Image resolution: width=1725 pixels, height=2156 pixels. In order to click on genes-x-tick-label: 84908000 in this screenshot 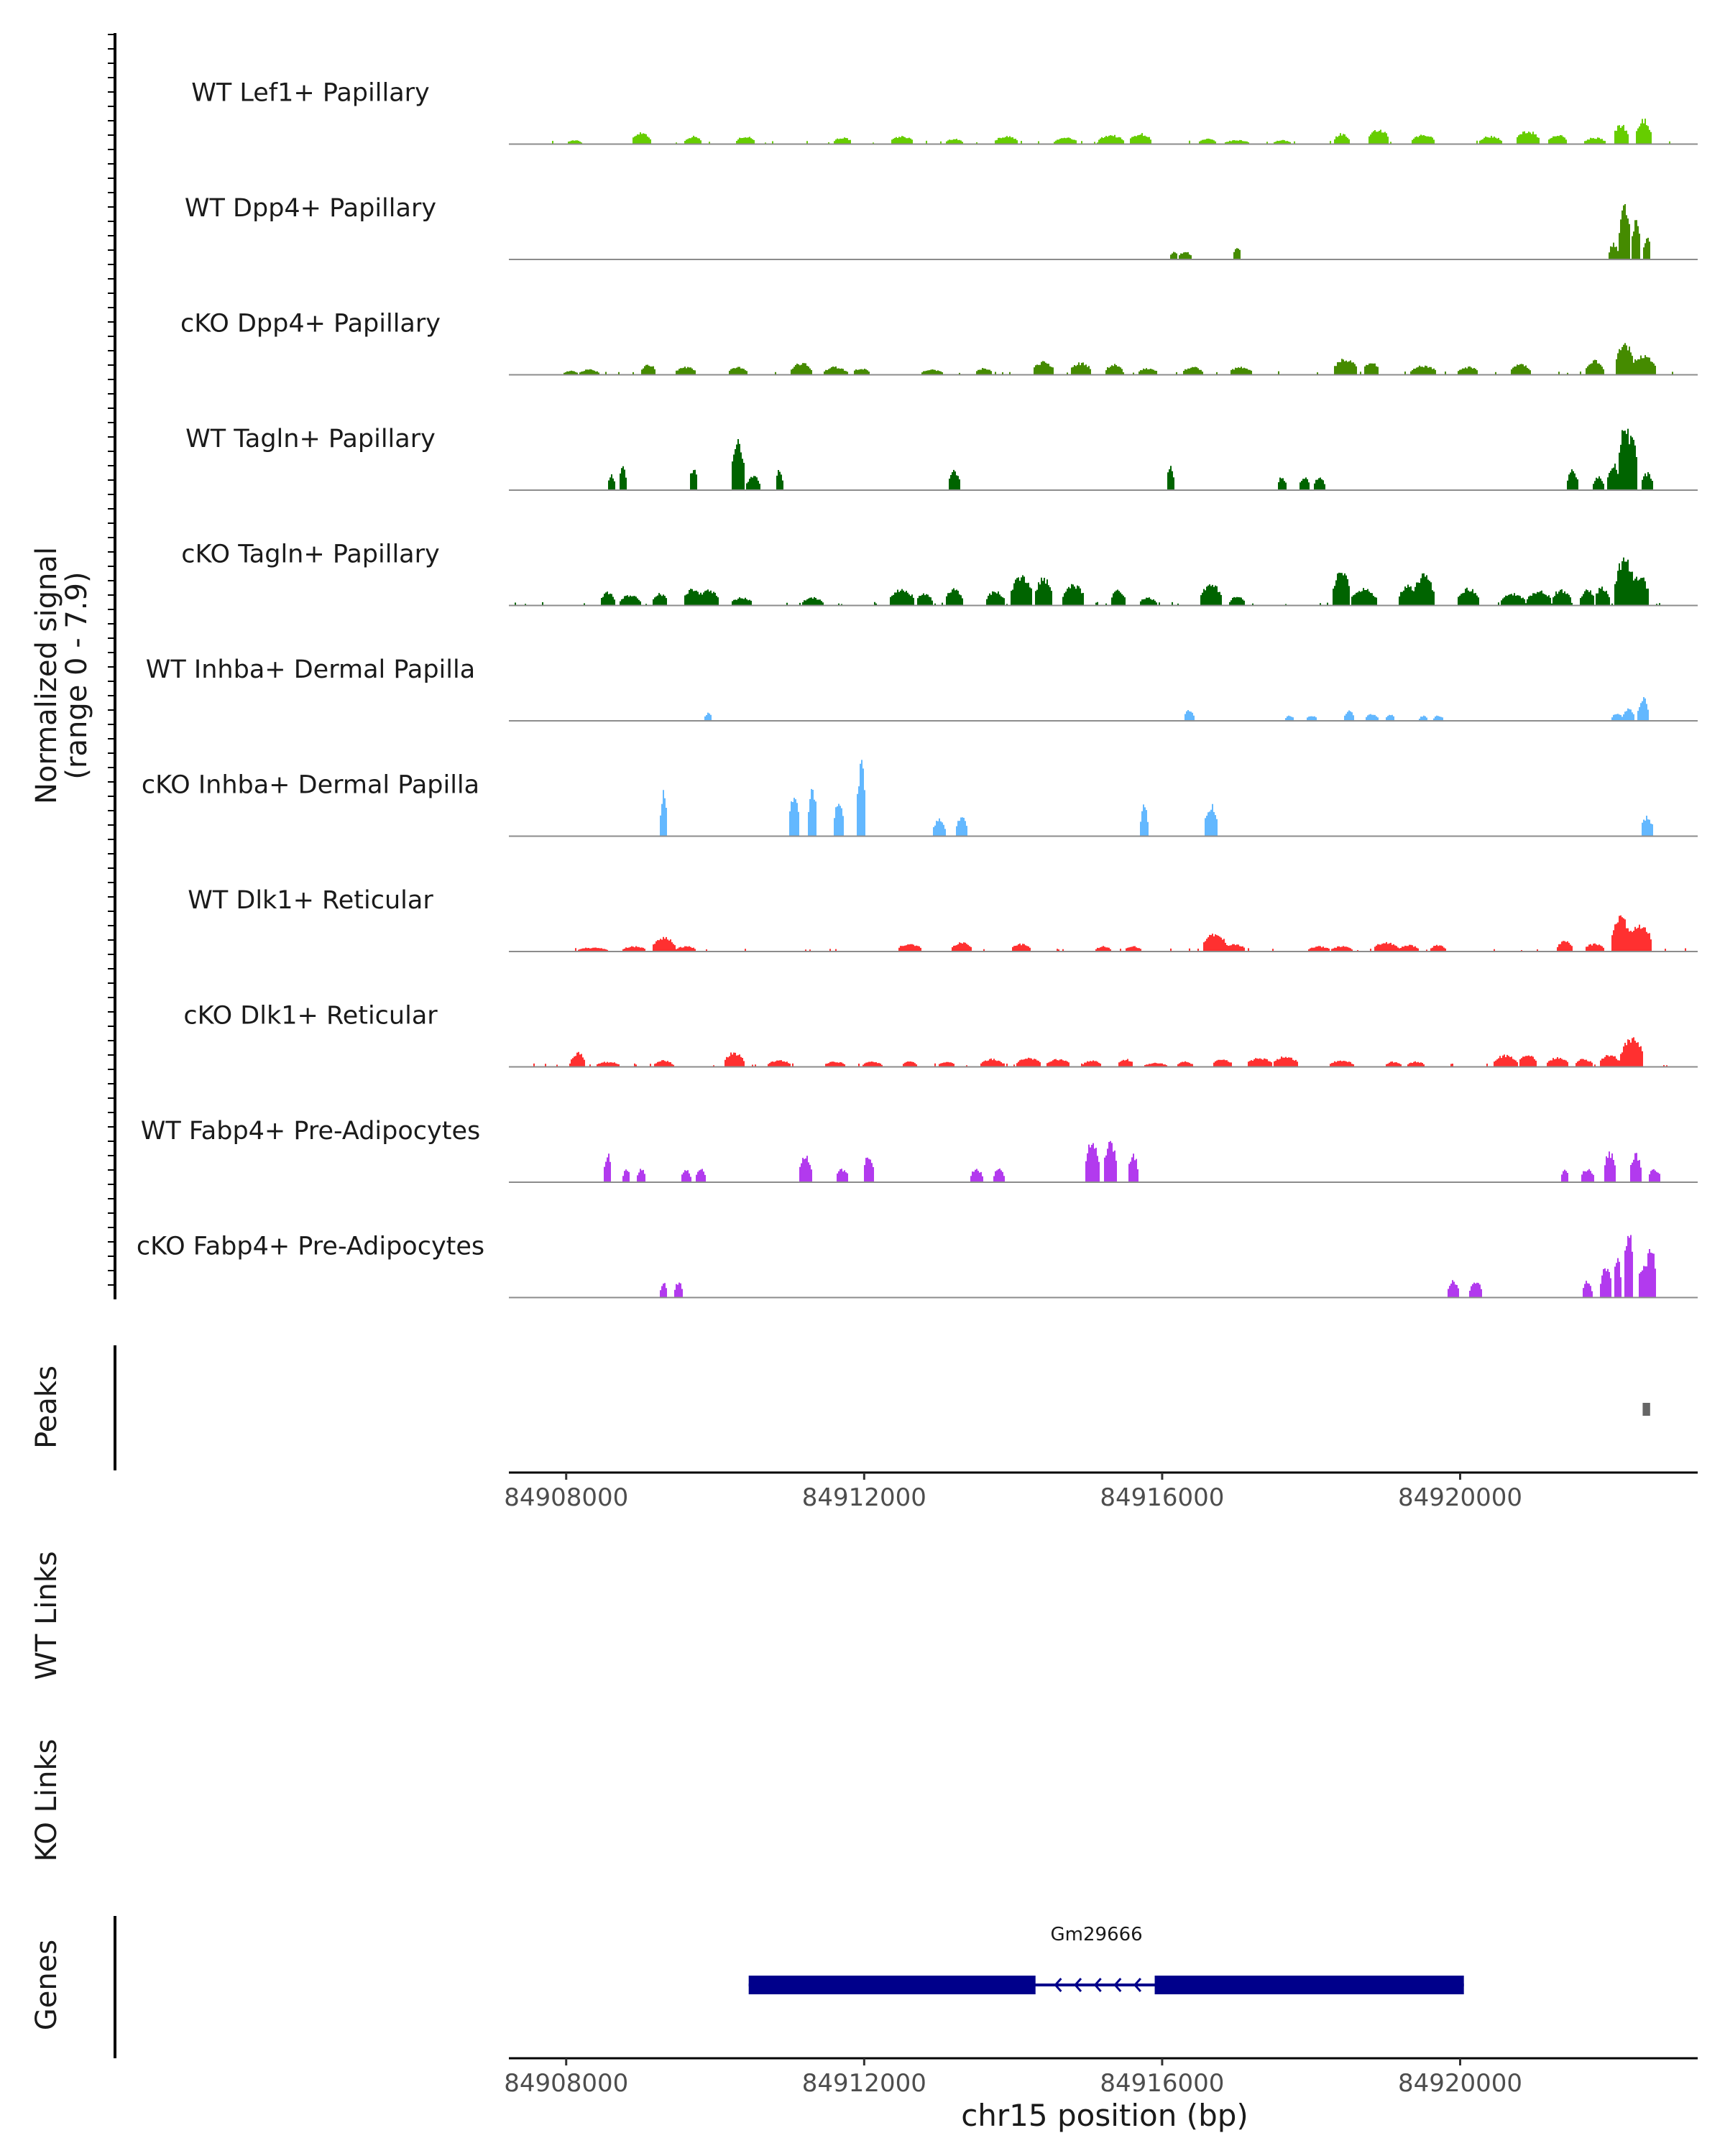, I will do `click(566, 2083)`.